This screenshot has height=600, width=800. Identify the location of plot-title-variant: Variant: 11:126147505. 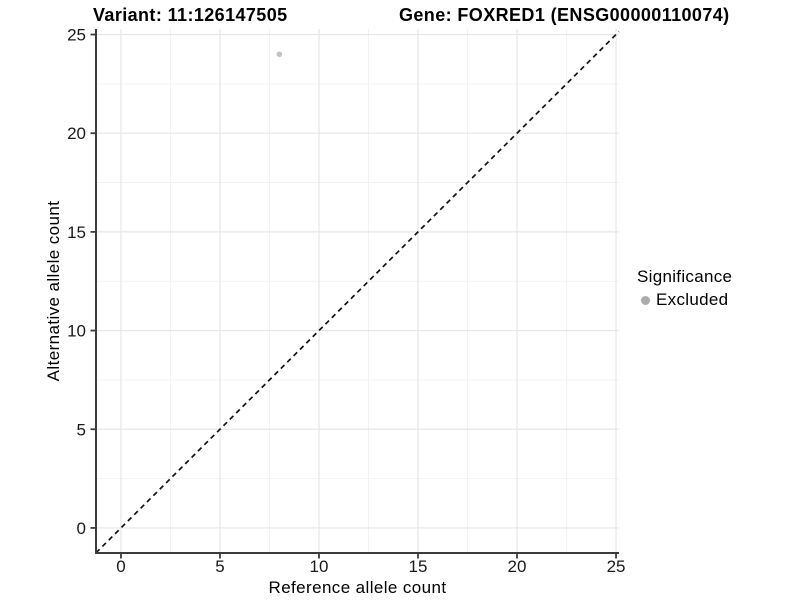
(190, 15).